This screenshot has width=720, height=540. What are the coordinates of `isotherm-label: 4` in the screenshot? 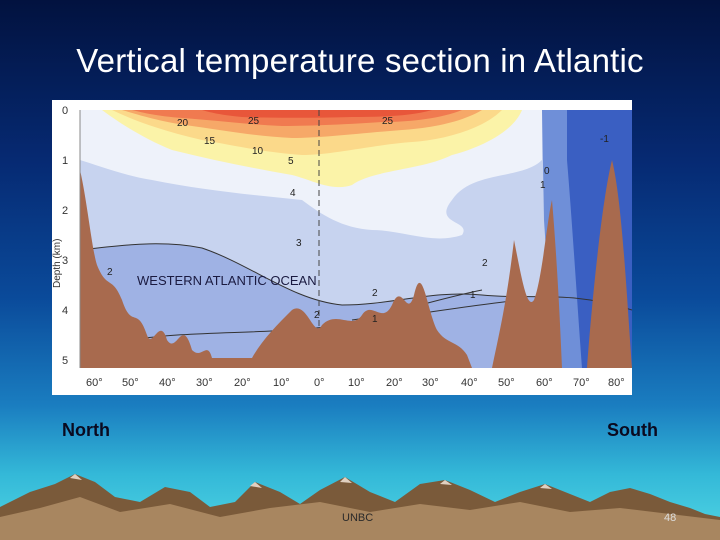 It's located at (293, 193).